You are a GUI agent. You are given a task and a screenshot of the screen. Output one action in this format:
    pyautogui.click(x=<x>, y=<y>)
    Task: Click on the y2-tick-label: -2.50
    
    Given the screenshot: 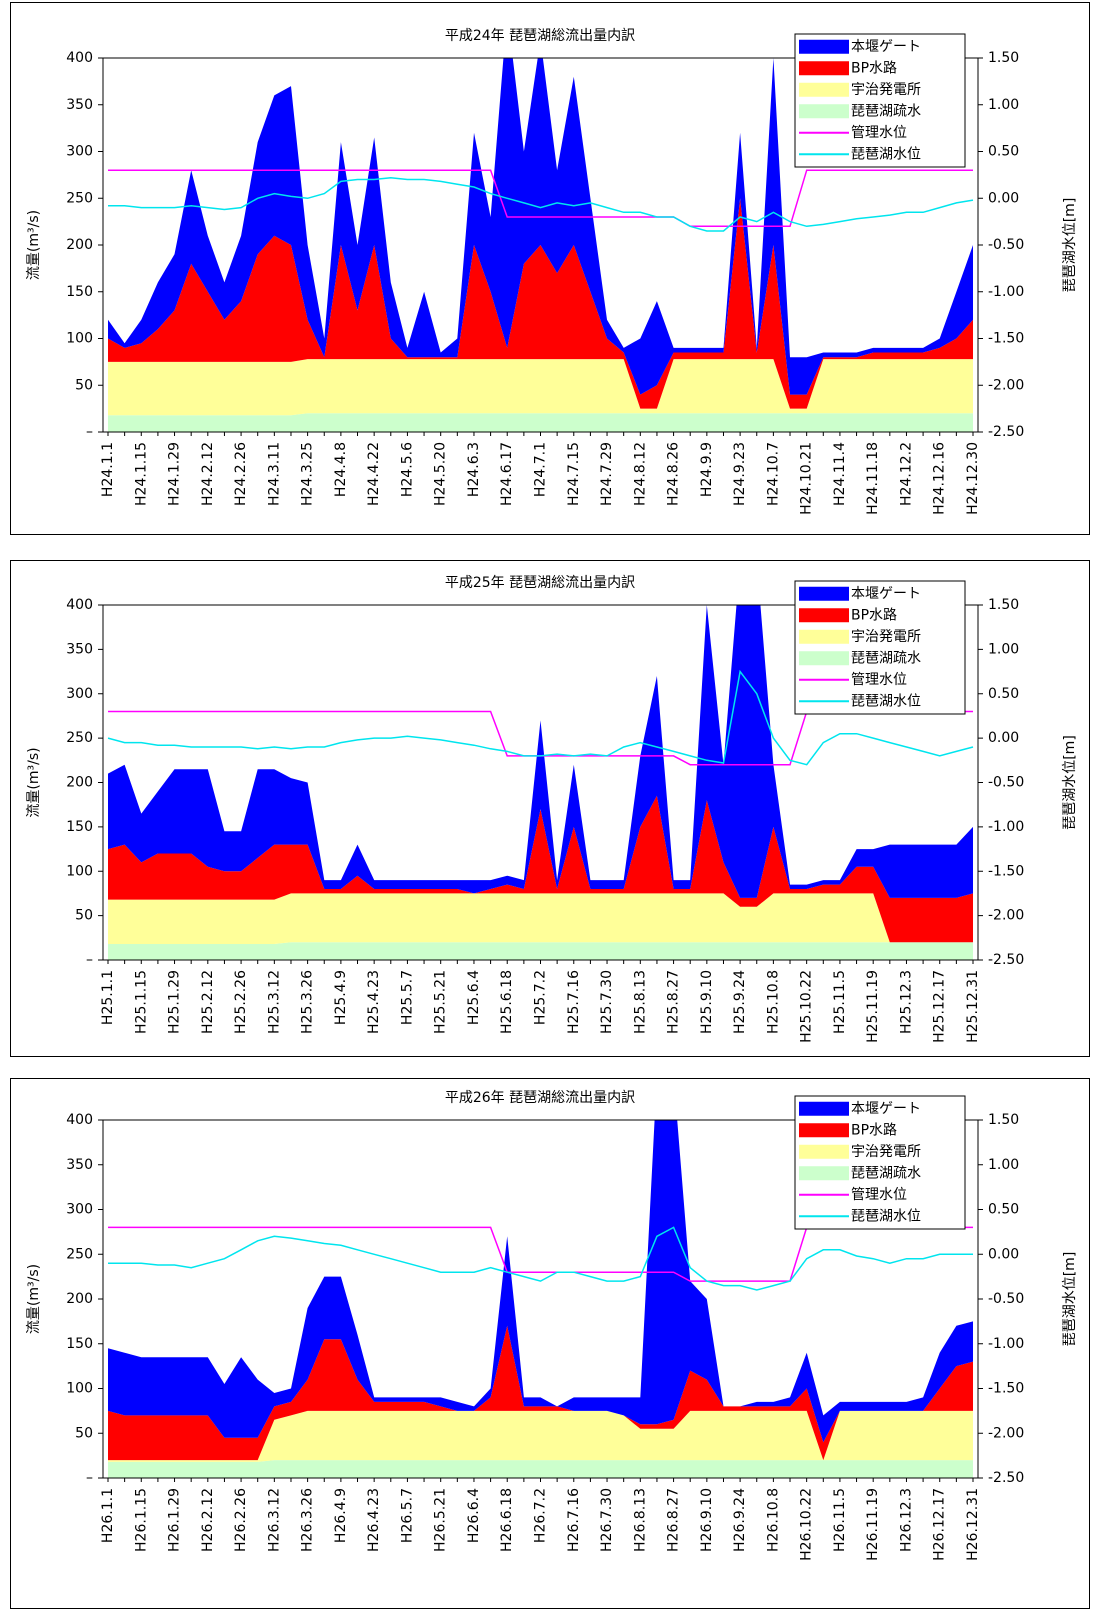 What is the action you would take?
    pyautogui.click(x=1006, y=1478)
    